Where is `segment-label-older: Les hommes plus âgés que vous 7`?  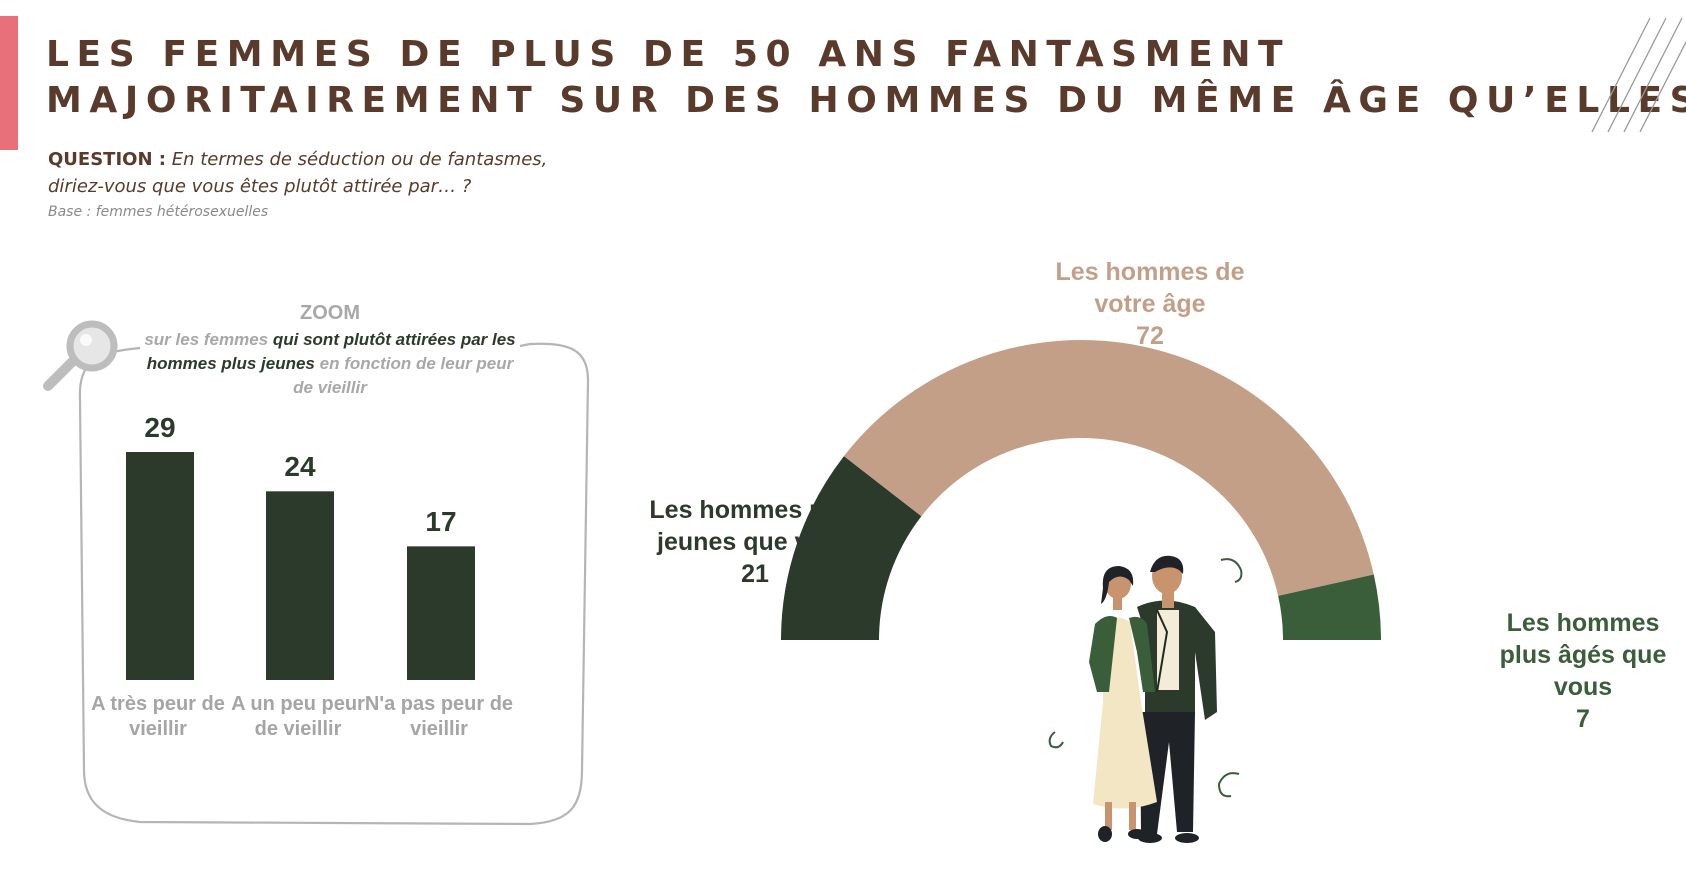 segment-label-older: Les hommes plus âgés que vous 7 is located at coordinates (1582, 671).